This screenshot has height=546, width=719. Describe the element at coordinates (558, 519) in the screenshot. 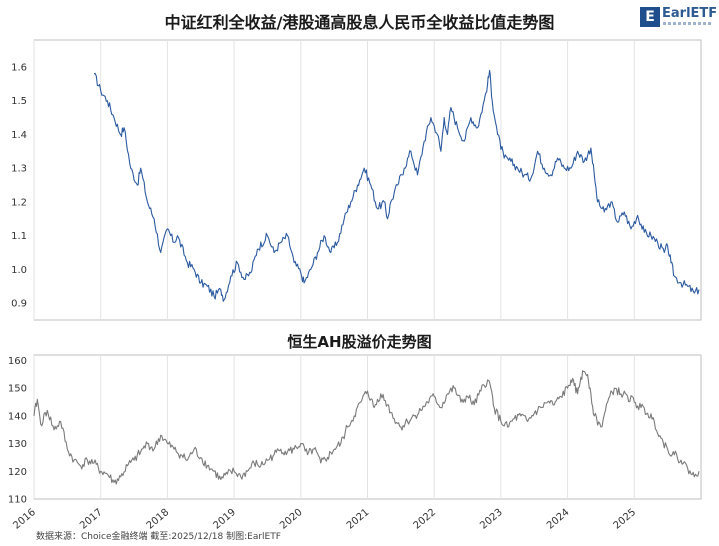

I see `bottom-xtick-label: 2024` at that location.